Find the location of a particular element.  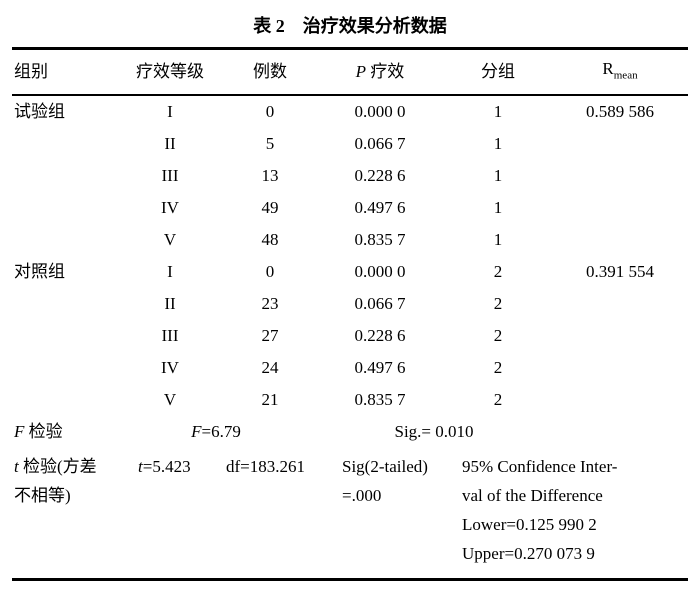

f-test-row: F 检验 F=6.79 Sig.= 0.010 is located at coordinates (350, 432).